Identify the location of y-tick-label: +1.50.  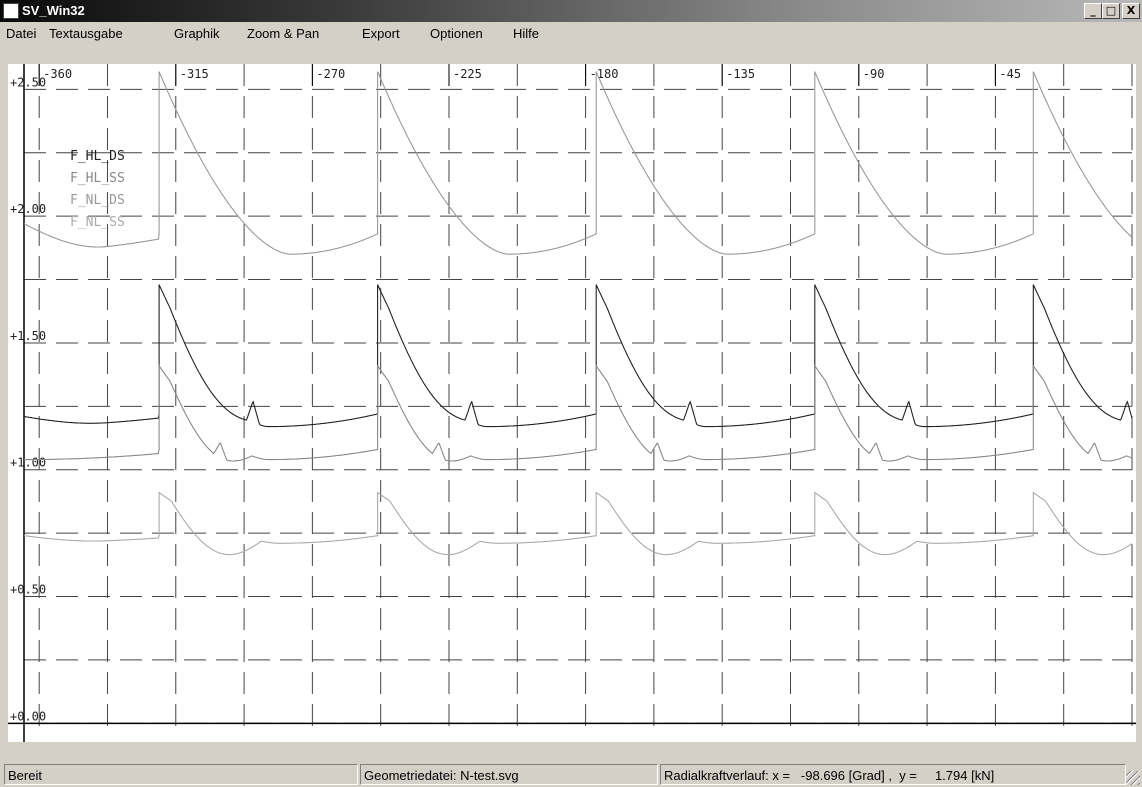
(28, 336).